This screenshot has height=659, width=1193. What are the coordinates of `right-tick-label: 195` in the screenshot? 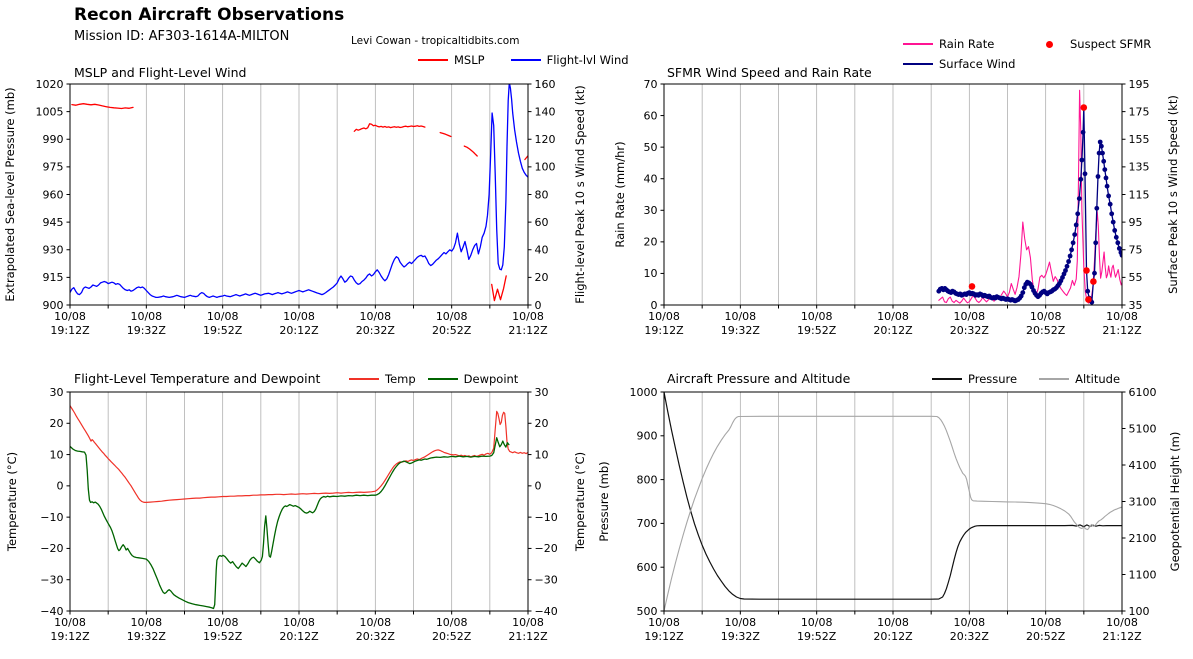 It's located at (1139, 84).